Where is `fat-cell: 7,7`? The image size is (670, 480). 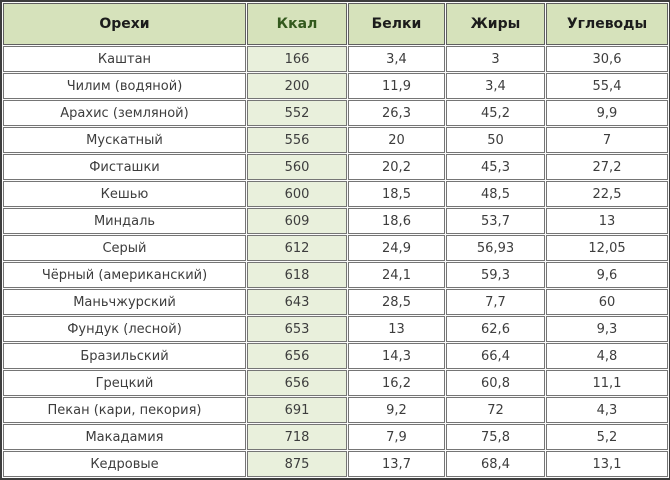
fat-cell: 7,7 is located at coordinates (495, 302).